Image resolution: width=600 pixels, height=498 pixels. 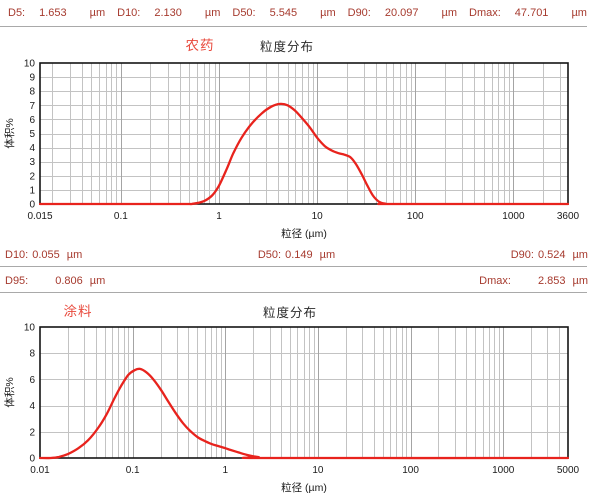 I want to click on stats-row-coating-extremes: D95: 0.806 µm Dmax: 2.853 µm, so click(x=300, y=280).